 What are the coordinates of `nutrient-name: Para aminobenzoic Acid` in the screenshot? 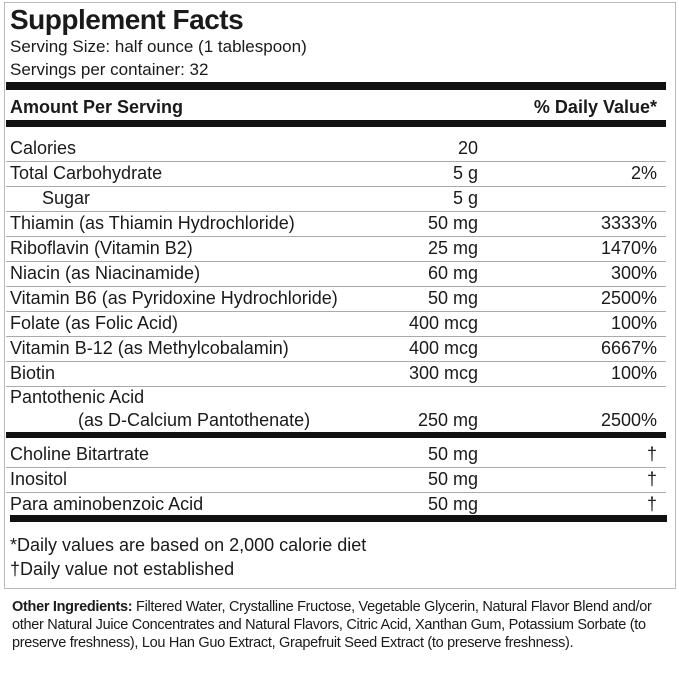 It's located at (107, 504).